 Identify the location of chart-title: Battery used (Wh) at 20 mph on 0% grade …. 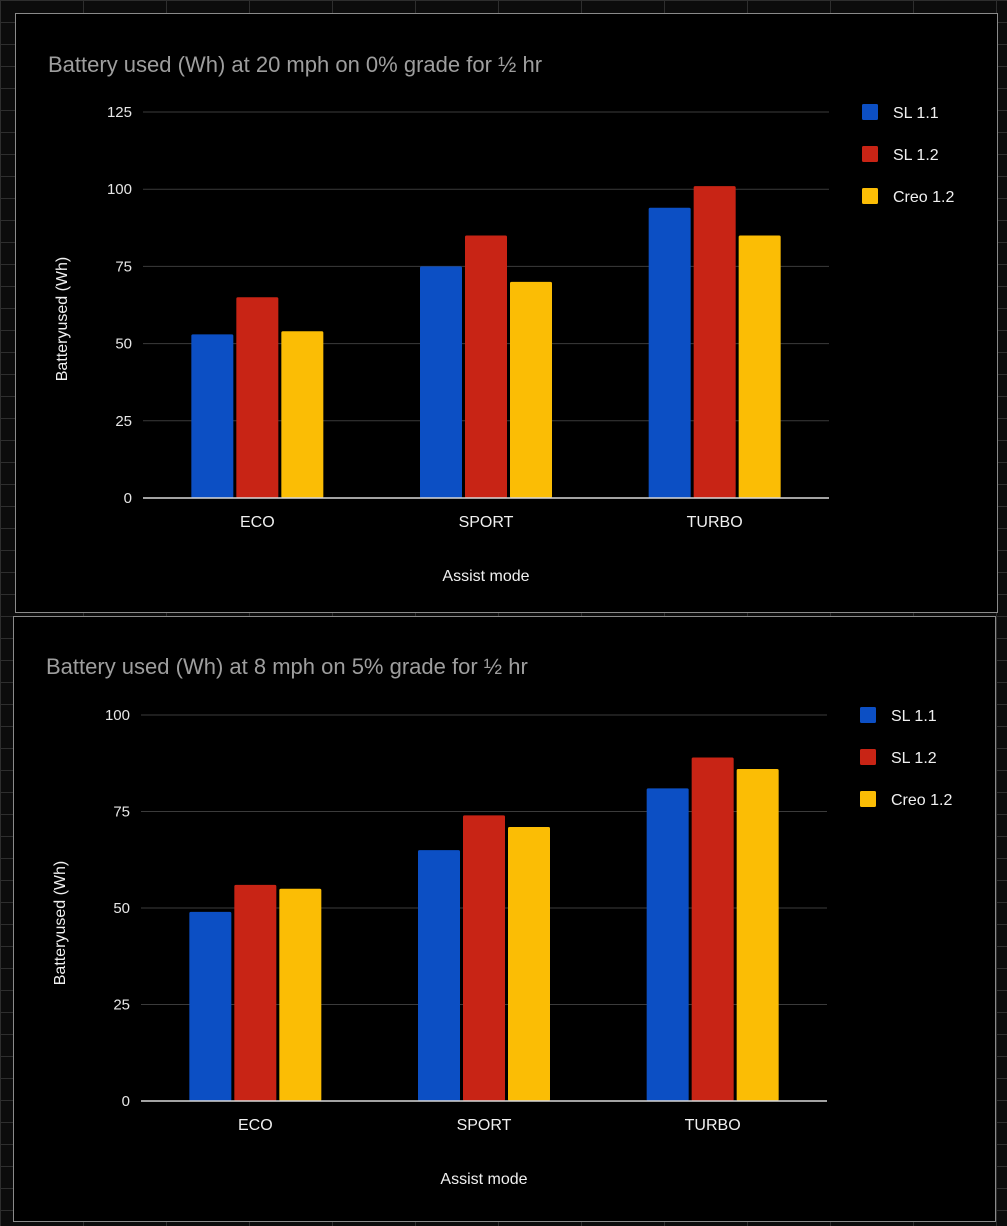
(295, 64).